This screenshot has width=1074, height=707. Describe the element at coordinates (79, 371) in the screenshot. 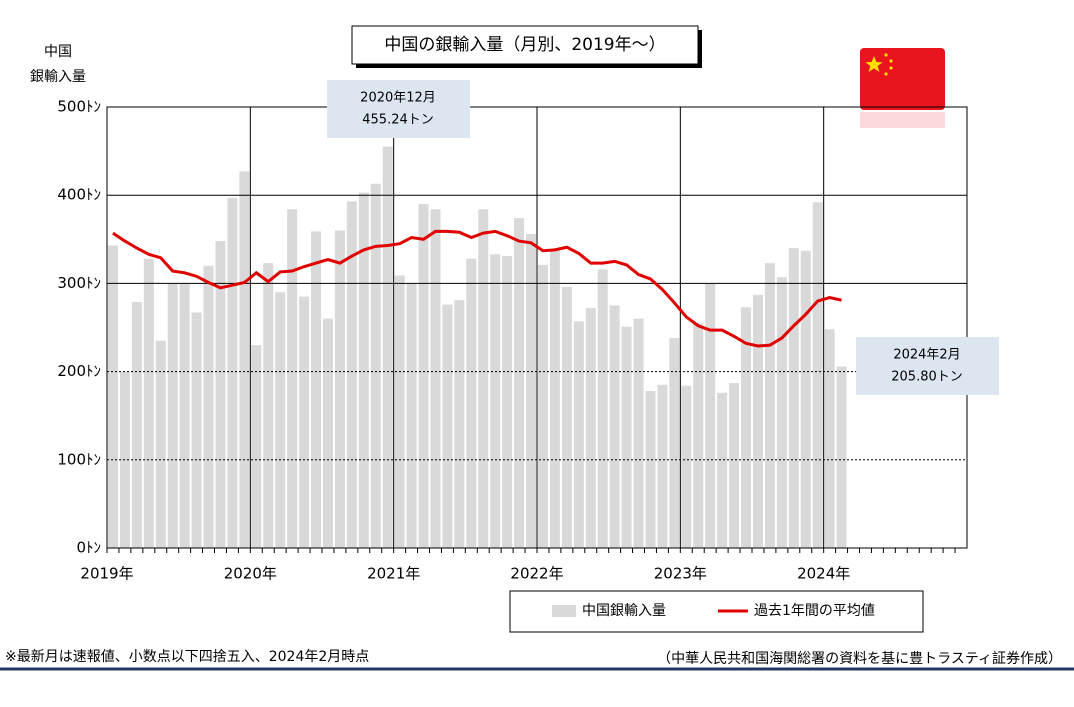

I see `y-tick-label: 200ﾄﾝ` at that location.